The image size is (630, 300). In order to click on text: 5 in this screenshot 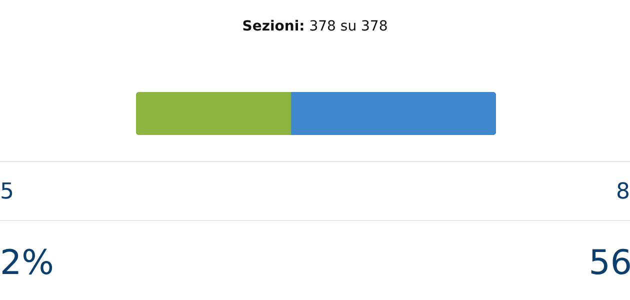, I will do `click(7, 192)`.